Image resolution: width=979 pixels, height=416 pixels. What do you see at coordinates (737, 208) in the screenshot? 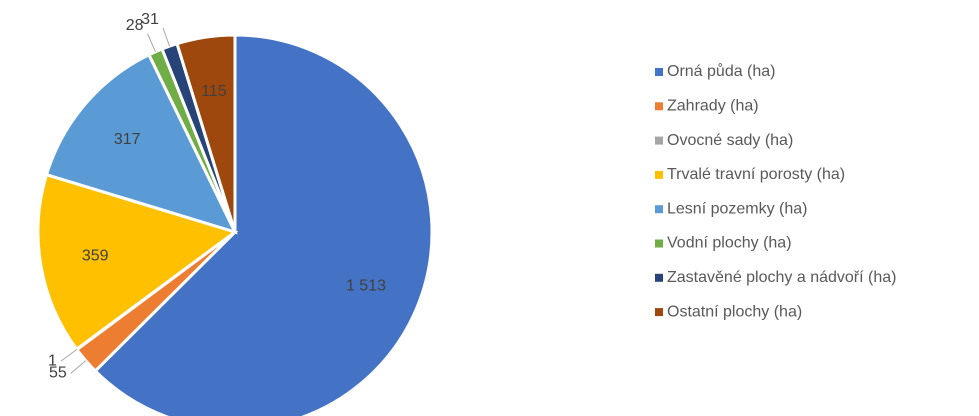
I see `legend-label: Lesní pozemky (ha)` at bounding box center [737, 208].